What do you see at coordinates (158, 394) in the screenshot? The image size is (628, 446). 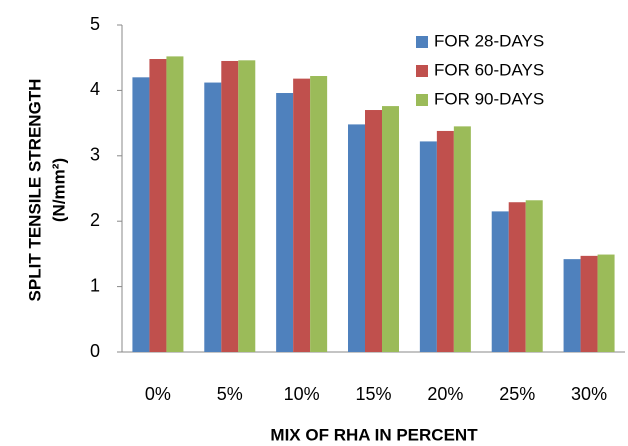 I see `x-tick-label: 0%` at bounding box center [158, 394].